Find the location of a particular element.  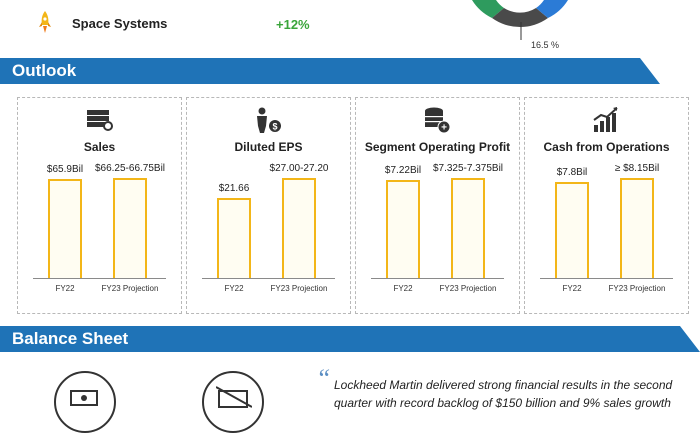

chart-title: Sales is located at coordinates (99, 147).